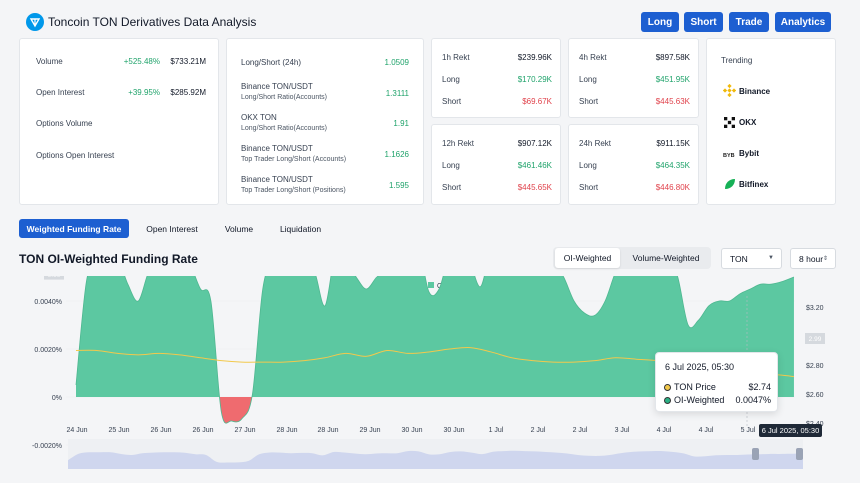 This screenshot has height=483, width=860. What do you see at coordinates (144, 92) in the screenshot?
I see `oi-change: +39.95%` at bounding box center [144, 92].